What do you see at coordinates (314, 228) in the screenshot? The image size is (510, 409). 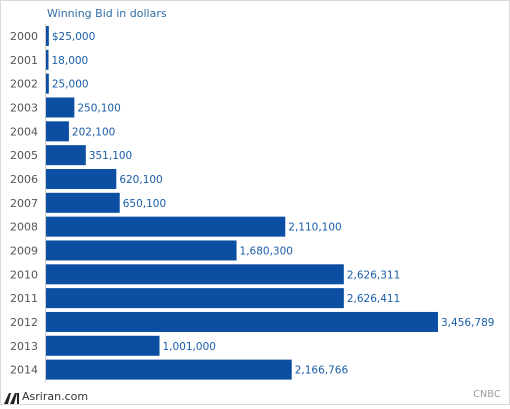 I see `value-label-2008: 2,110,100` at bounding box center [314, 228].